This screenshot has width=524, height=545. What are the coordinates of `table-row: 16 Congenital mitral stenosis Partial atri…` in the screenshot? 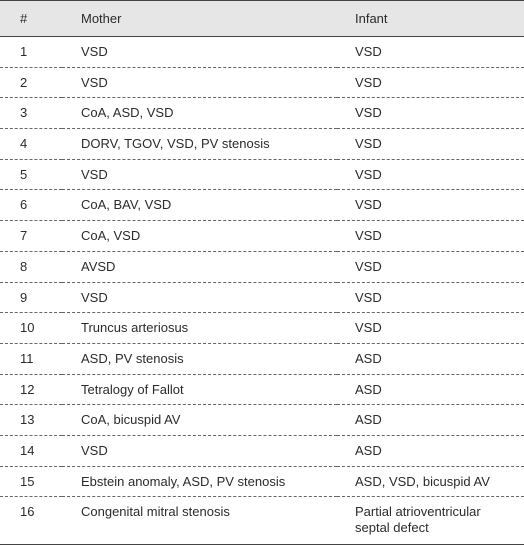 It's located at (262, 520).